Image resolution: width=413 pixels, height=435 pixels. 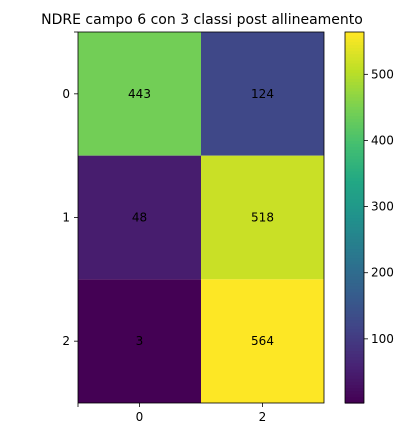 What do you see at coordinates (140, 417) in the screenshot?
I see `x-tick-label: 0` at bounding box center [140, 417].